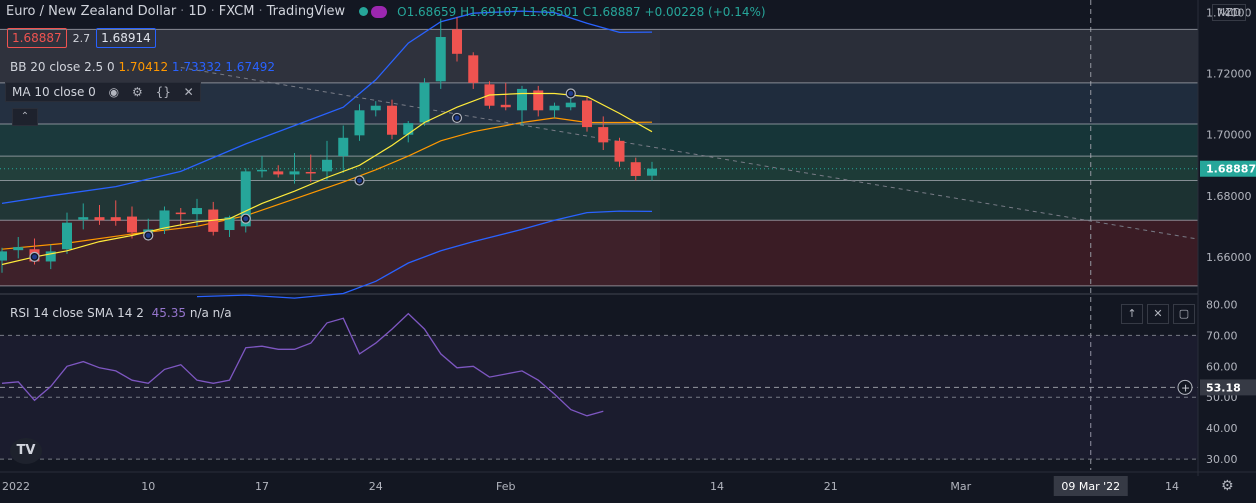 The image size is (1256, 503). Describe the element at coordinates (1229, 74) in the screenshot. I see `price-tick-1: 1.72000` at that location.